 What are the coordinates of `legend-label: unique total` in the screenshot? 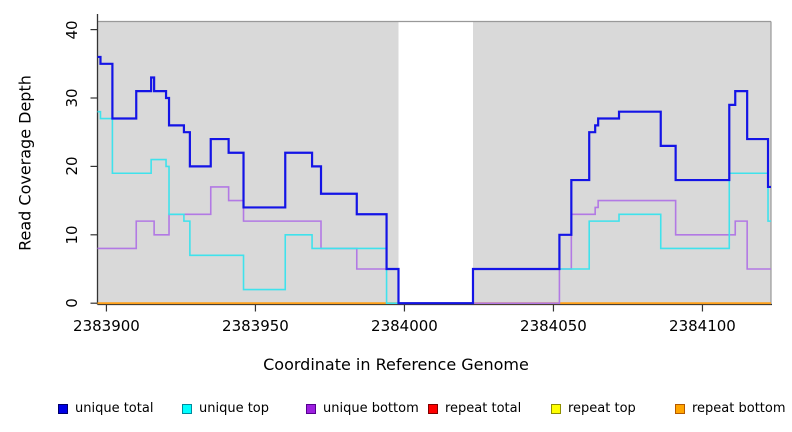 It's located at (114, 408).